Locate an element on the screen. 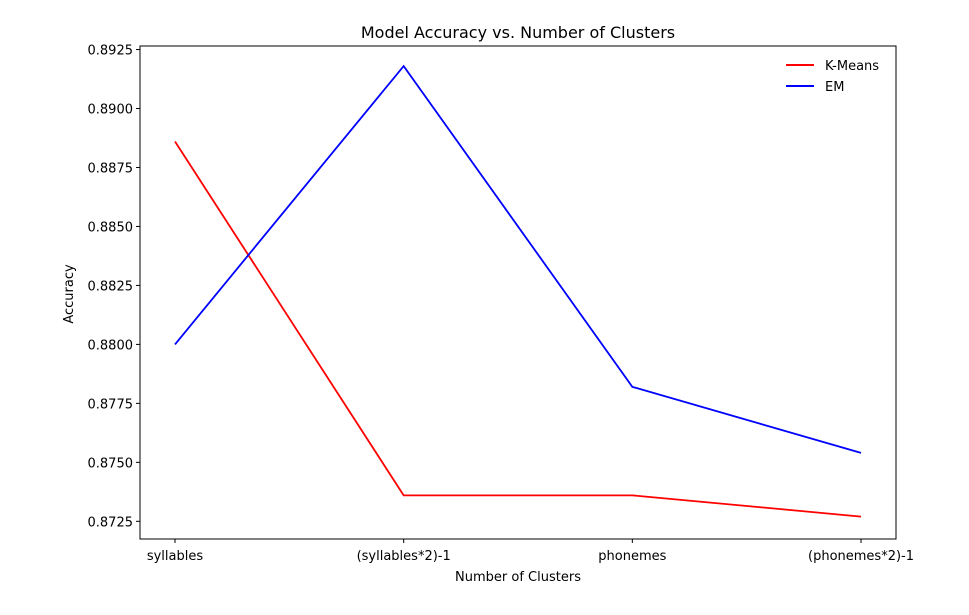 The image size is (969, 615). y-tick-label: 0.8750 is located at coordinates (111, 463).